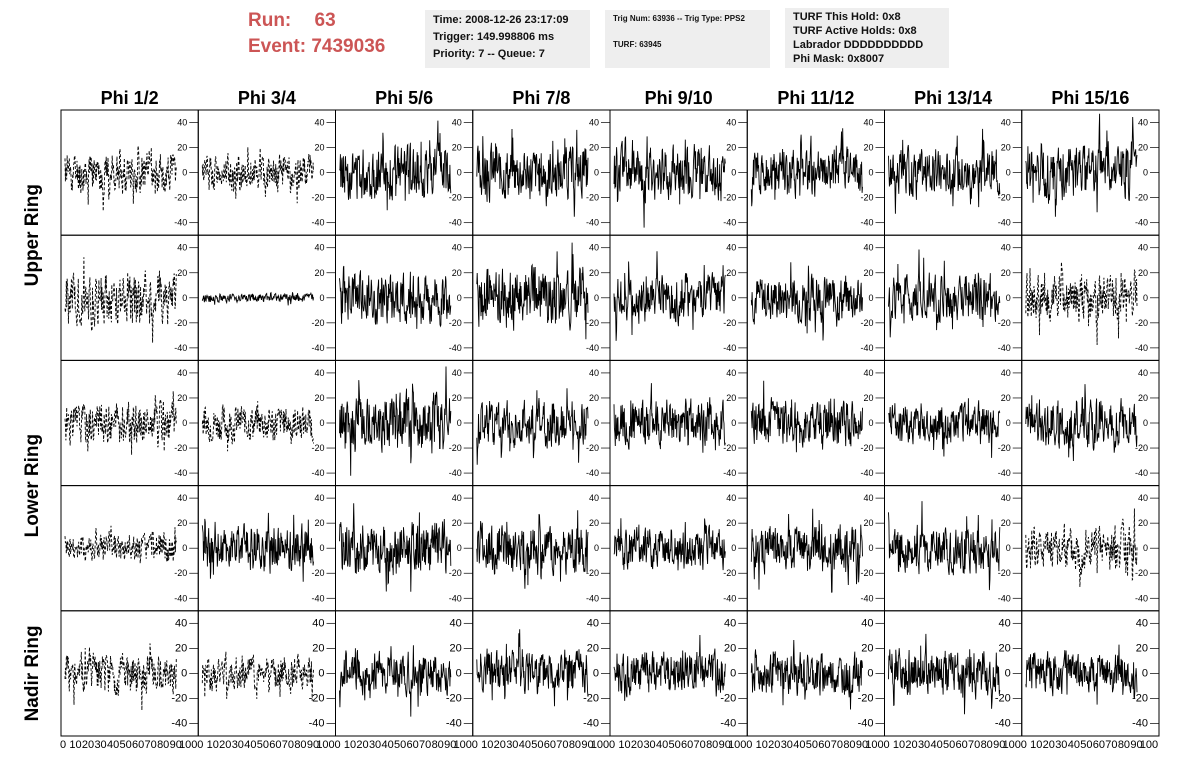  Describe the element at coordinates (815, 98) in the screenshot. I see `column-title: Phi 11/12` at that location.